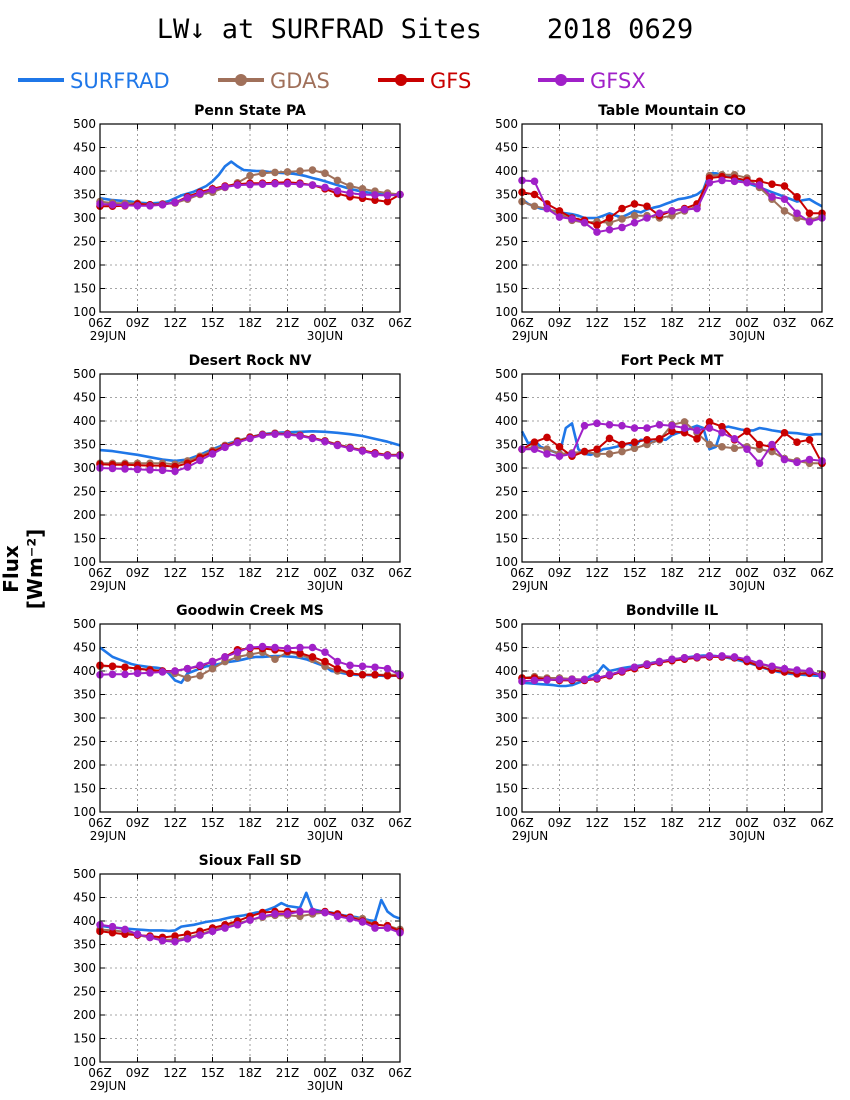  What do you see at coordinates (84, 562) in the screenshot?
I see `y-tick-label: 100` at bounding box center [84, 562].